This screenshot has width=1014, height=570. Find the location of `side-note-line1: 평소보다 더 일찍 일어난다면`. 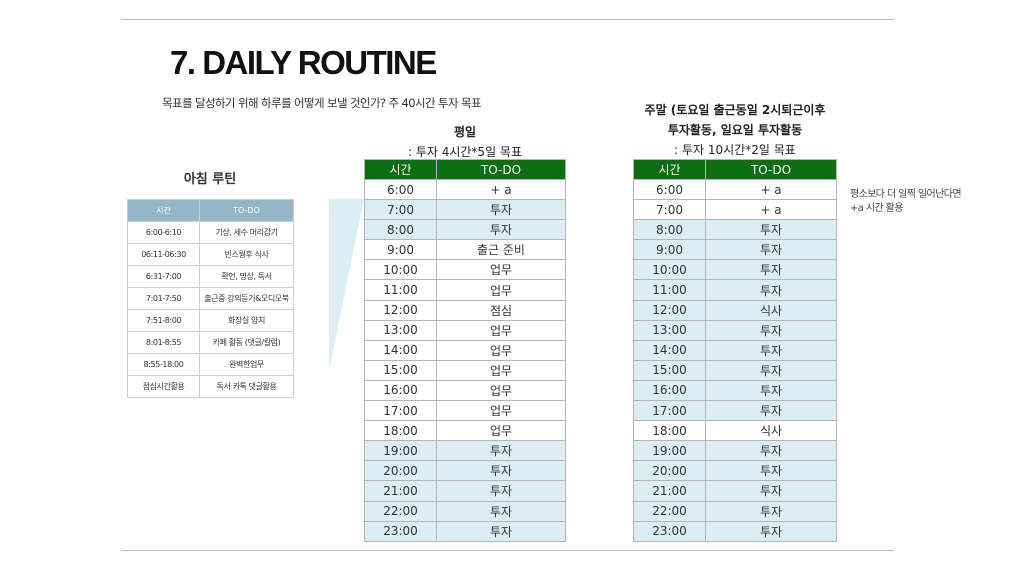

side-note-line1: 평소보다 더 일찍 일어난다면 is located at coordinates (906, 194).